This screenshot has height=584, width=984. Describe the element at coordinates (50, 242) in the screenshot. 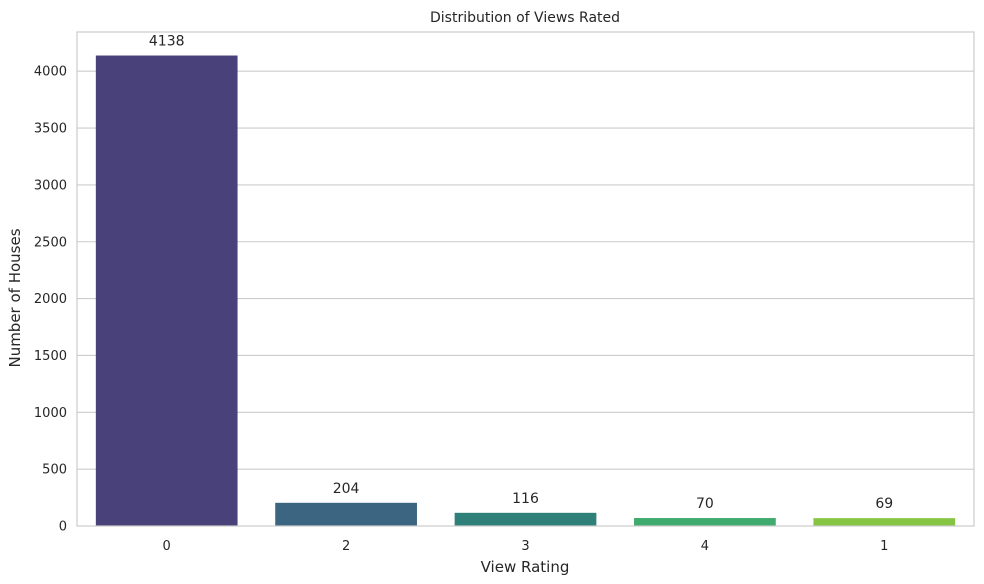

I see `y-tick-label: 2500` at that location.